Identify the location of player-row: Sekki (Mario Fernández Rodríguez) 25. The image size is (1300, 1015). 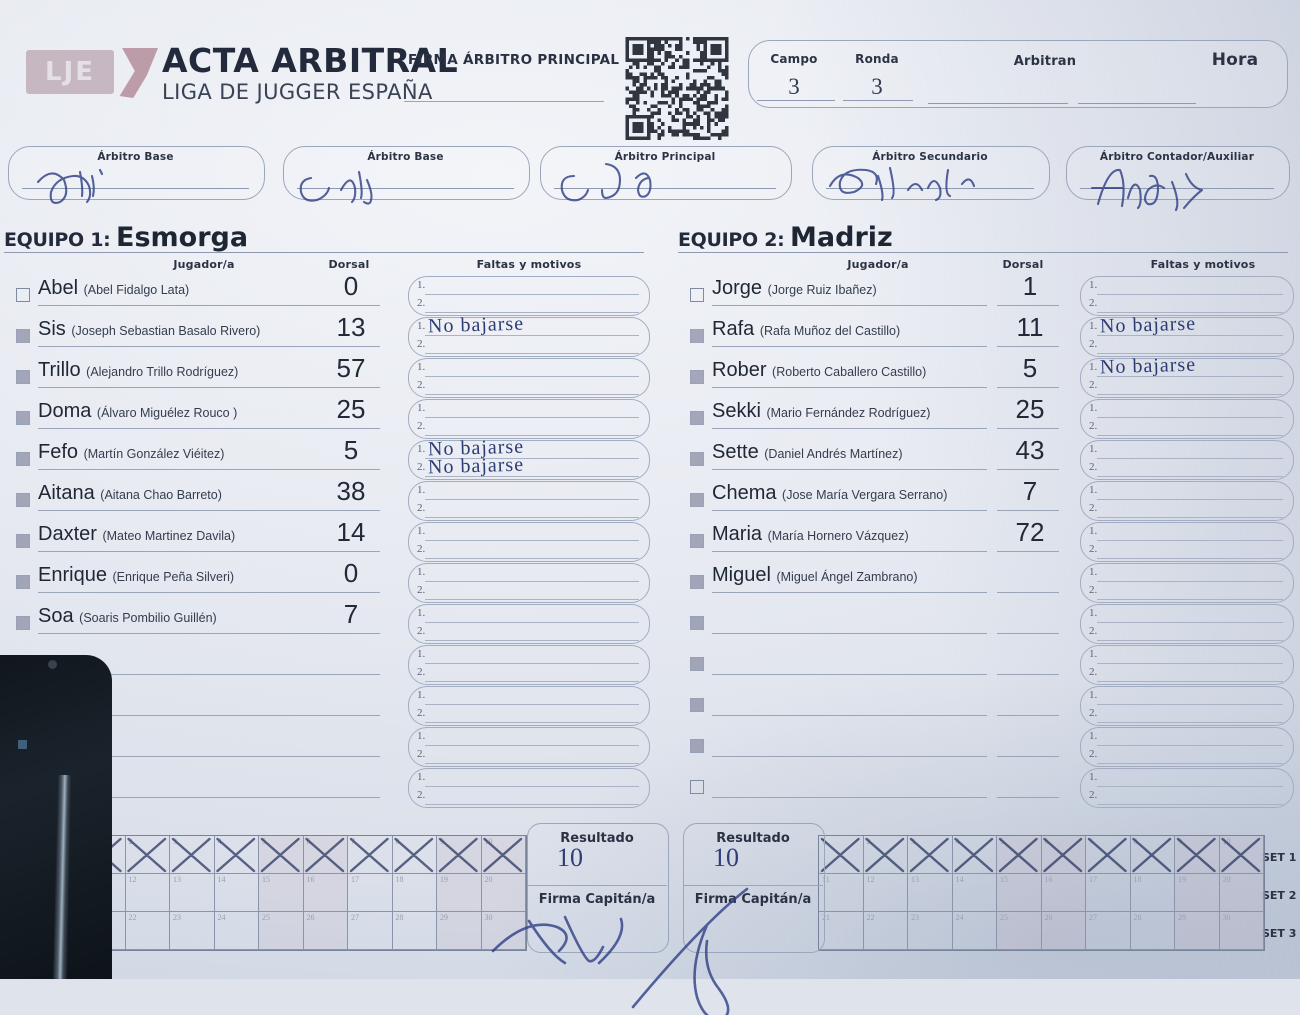
(990, 416).